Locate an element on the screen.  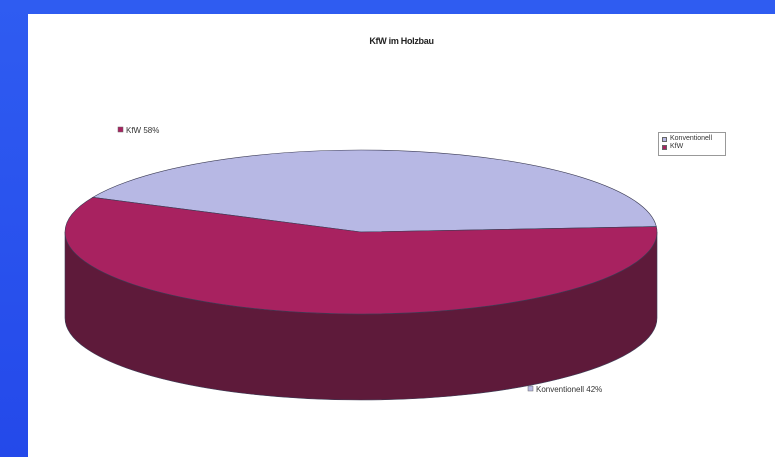
chart-title: KfW im Holzbau is located at coordinates (401, 41).